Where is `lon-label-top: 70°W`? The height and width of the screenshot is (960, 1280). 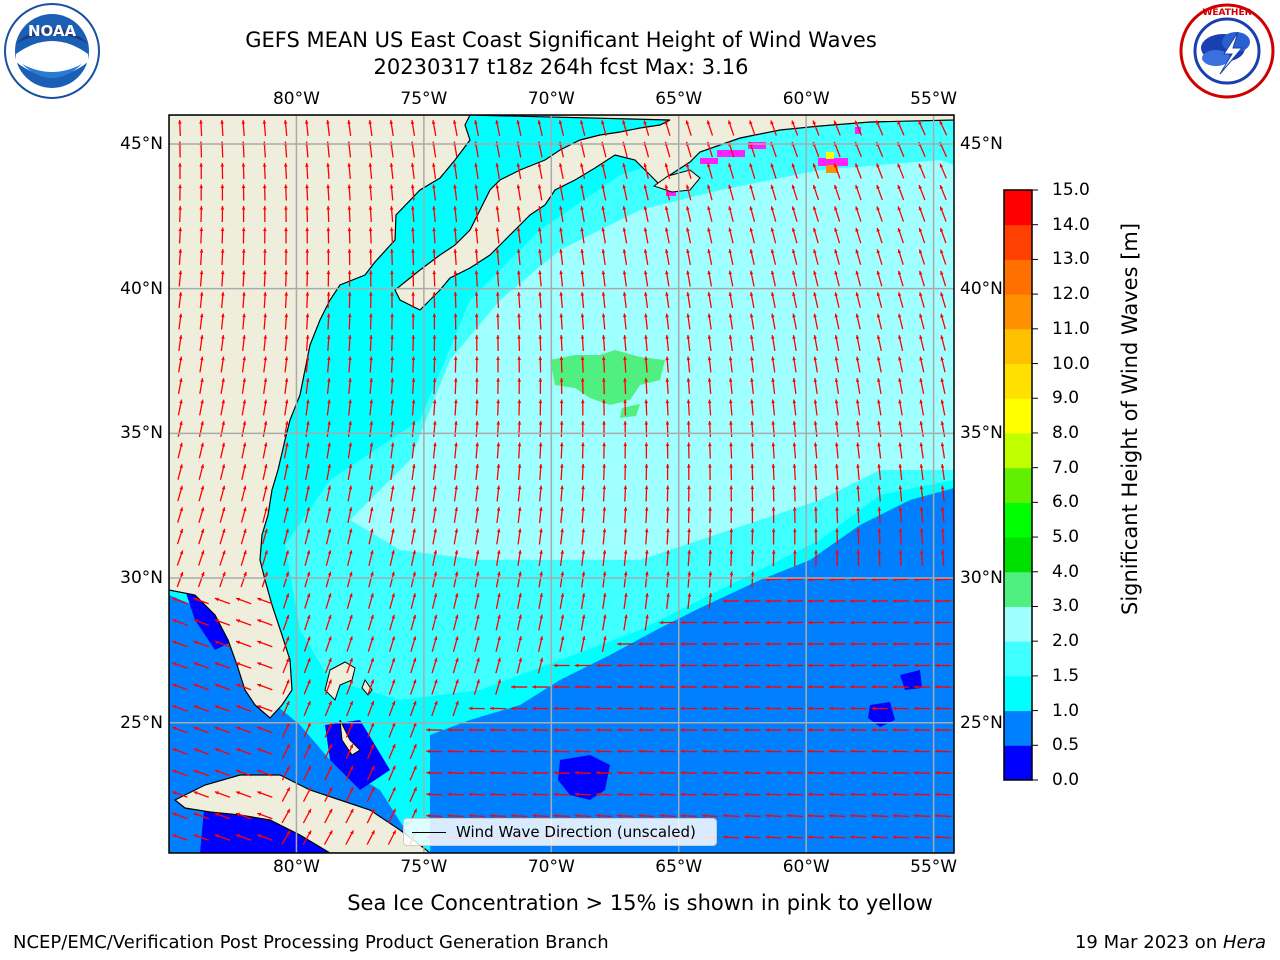
lon-label-top: 70°W is located at coordinates (551, 99).